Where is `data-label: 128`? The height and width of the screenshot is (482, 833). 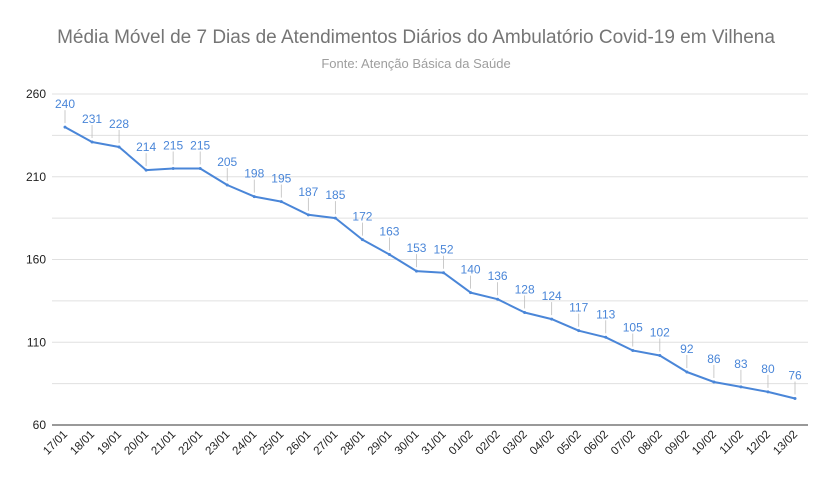
data-label: 128 is located at coordinates (525, 289).